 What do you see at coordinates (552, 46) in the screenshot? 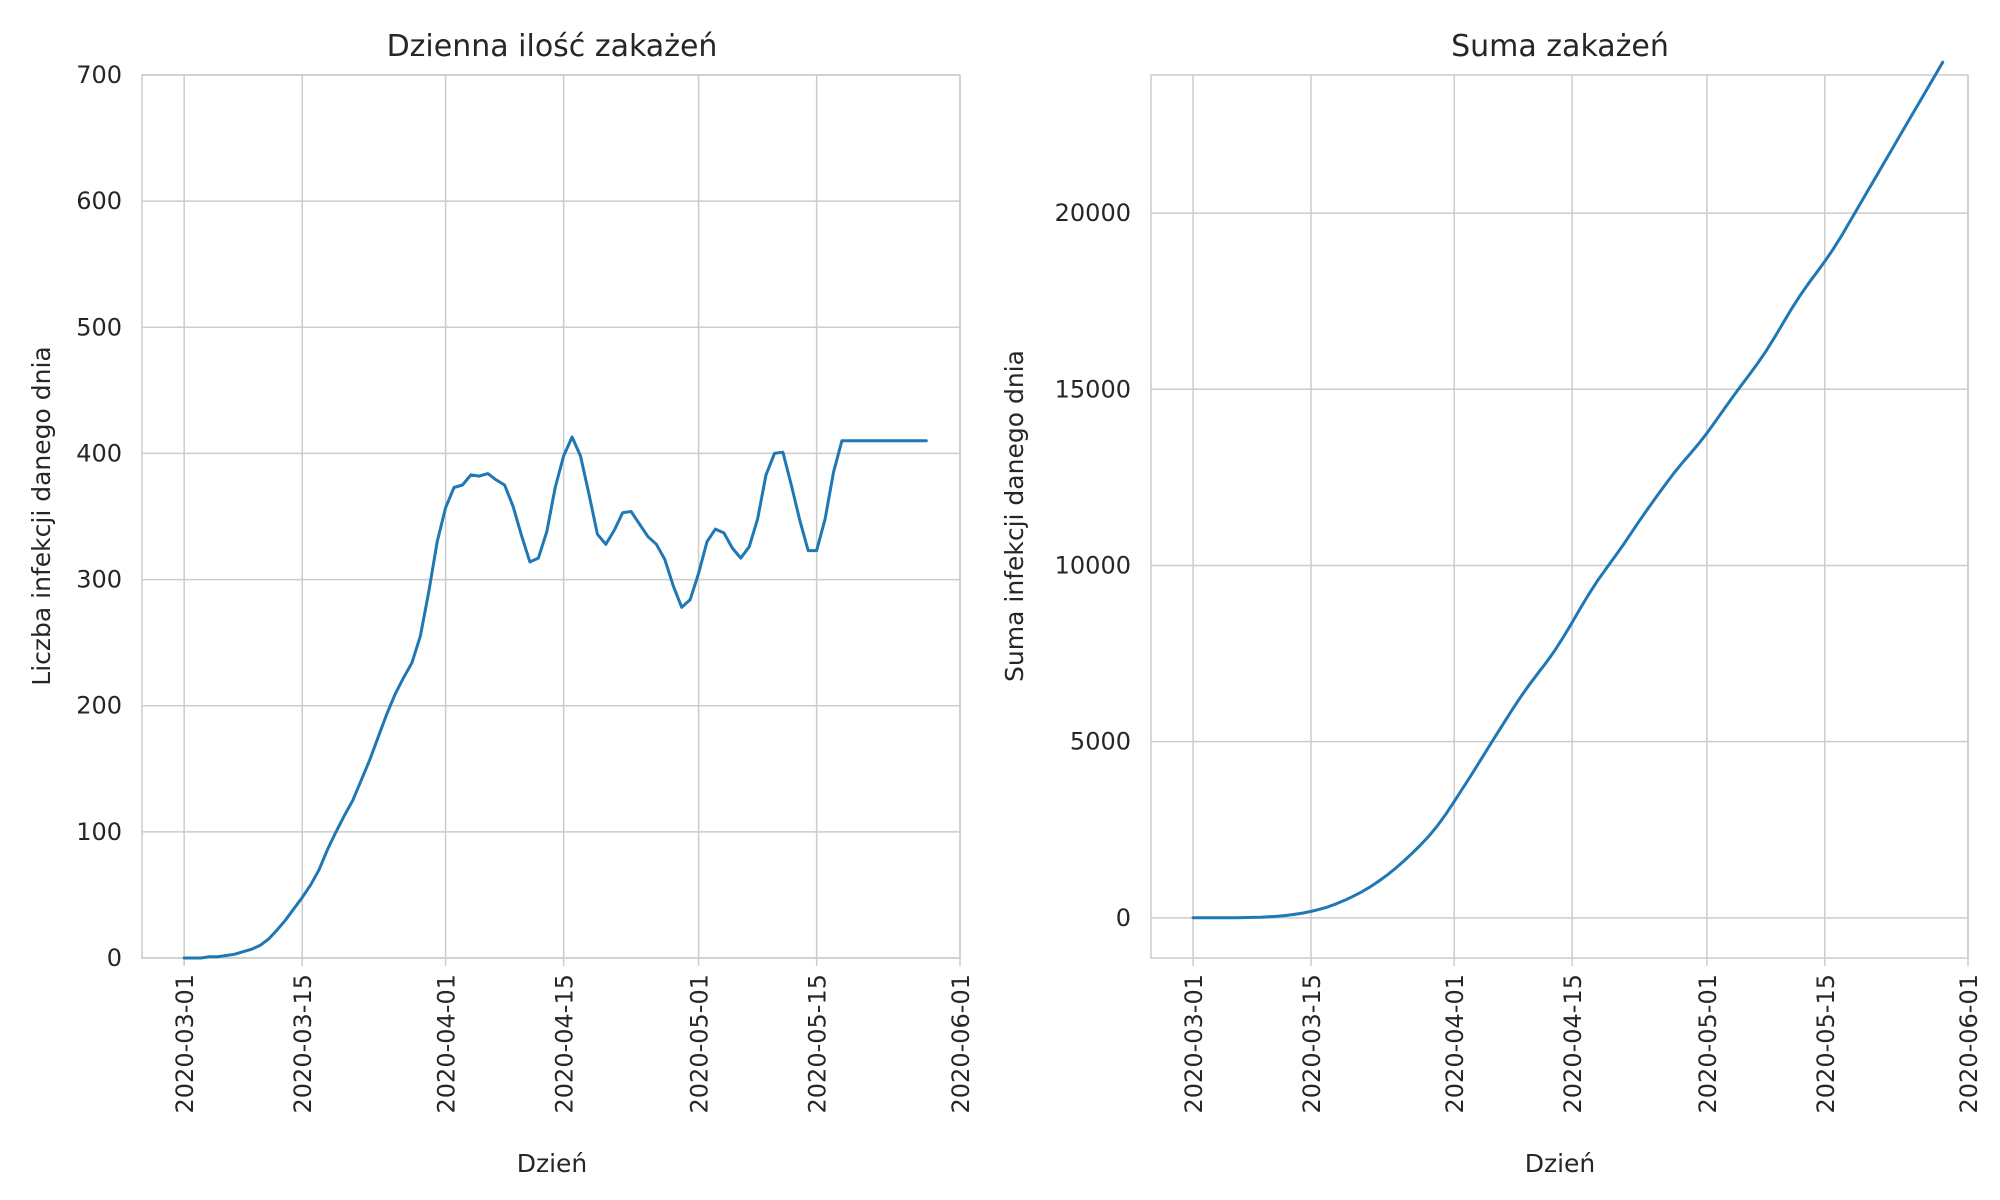
I see `chart-title: Dzienna ilość zakażeń` at bounding box center [552, 46].